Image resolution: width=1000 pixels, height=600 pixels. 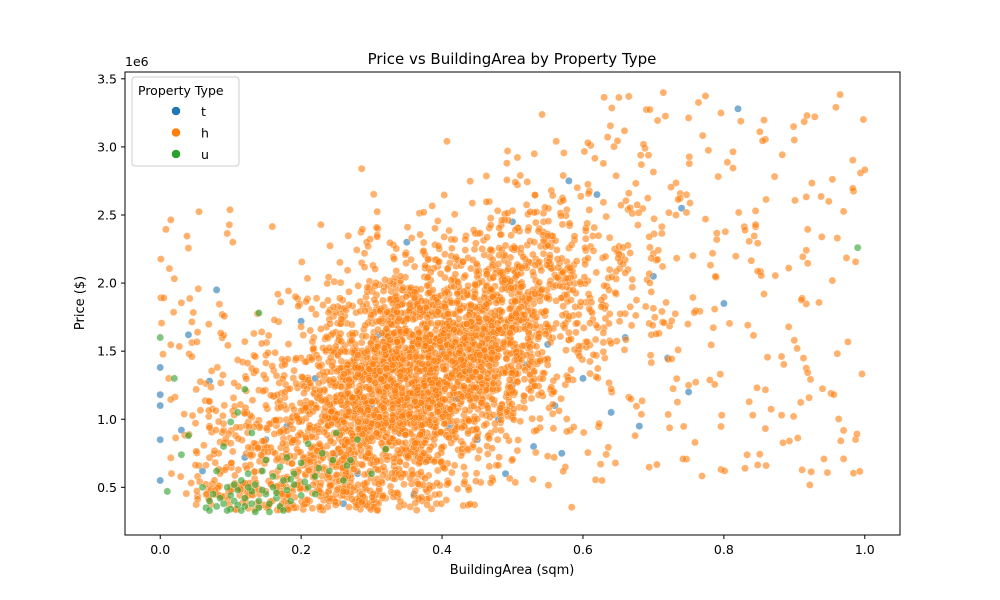 I want to click on legend-marker-t, so click(x=176, y=111).